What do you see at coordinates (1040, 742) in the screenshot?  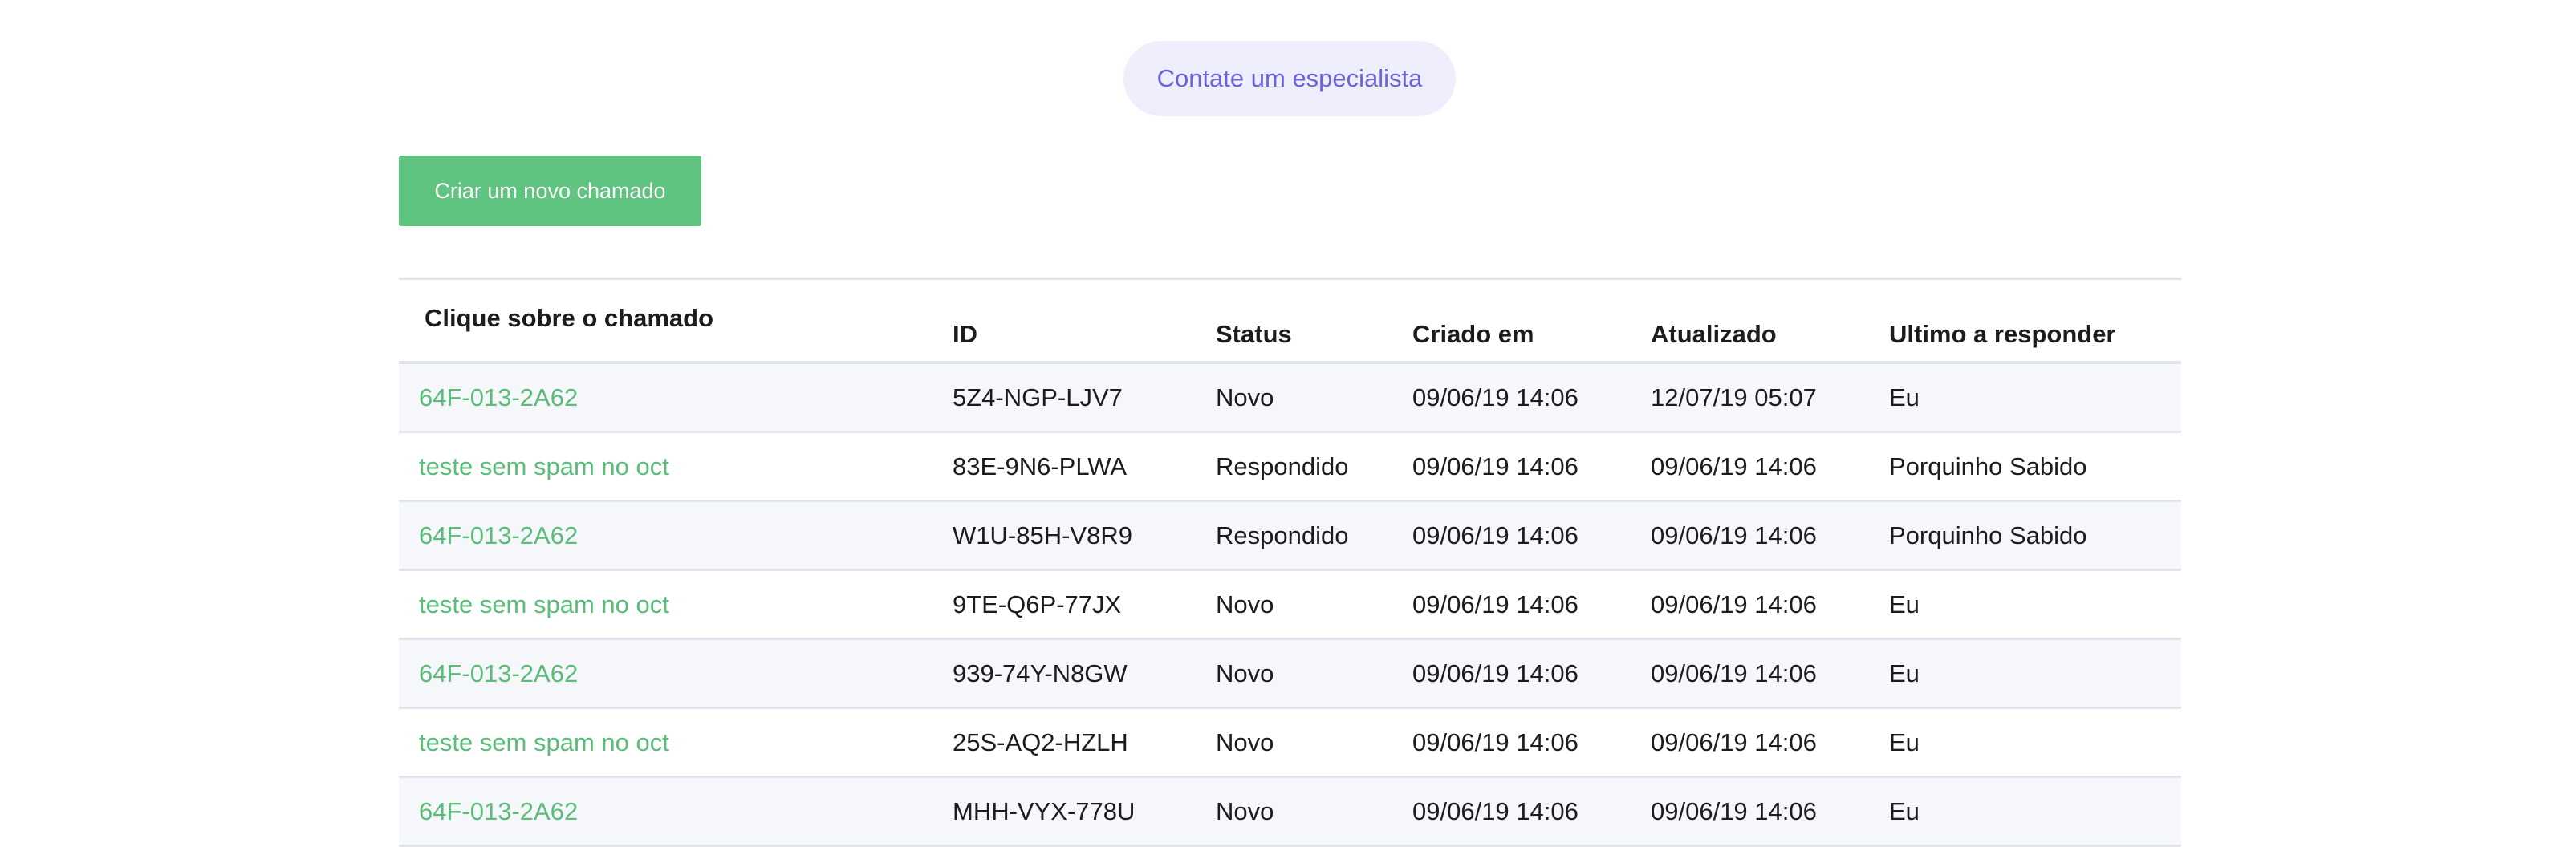 I see `ticket-id: 25S-AQ2-HZLH` at bounding box center [1040, 742].